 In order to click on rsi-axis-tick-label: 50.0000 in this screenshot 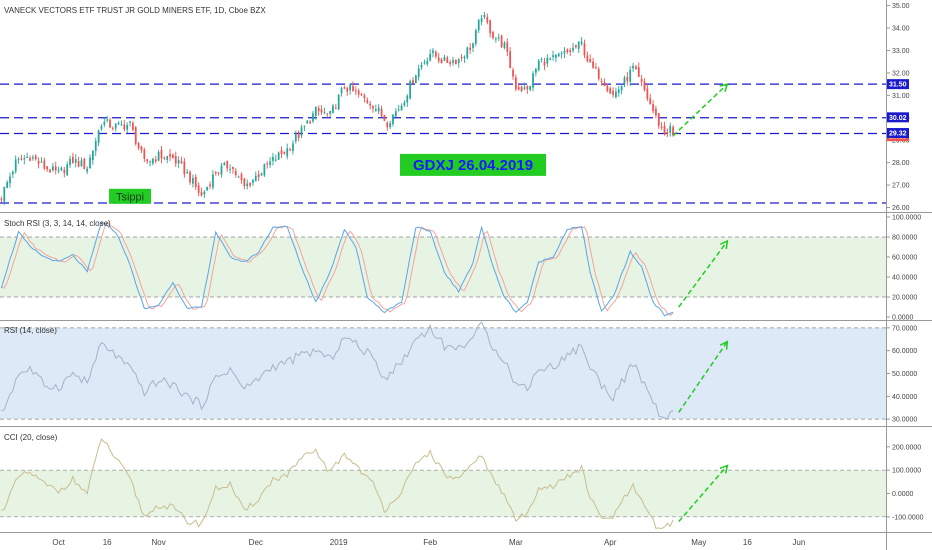, I will do `click(904, 374)`.